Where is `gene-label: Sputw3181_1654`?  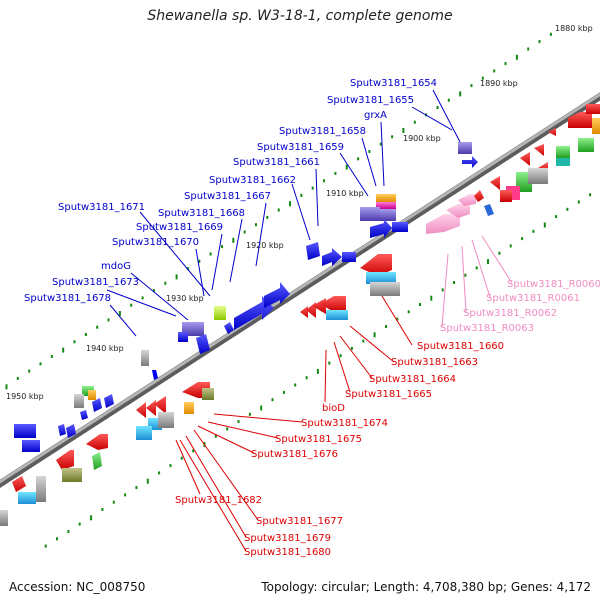 gene-label: Sputw3181_1654 is located at coordinates (393, 83).